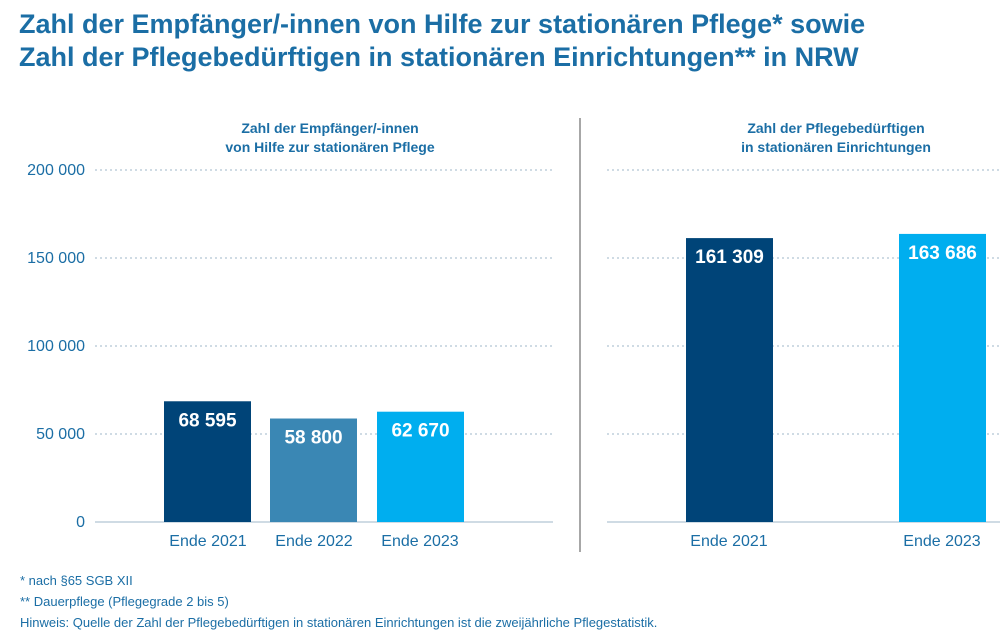  What do you see at coordinates (835, 128) in the screenshot?
I see `panel-title-line: Zahl der Pflegebedürftigen` at bounding box center [835, 128].